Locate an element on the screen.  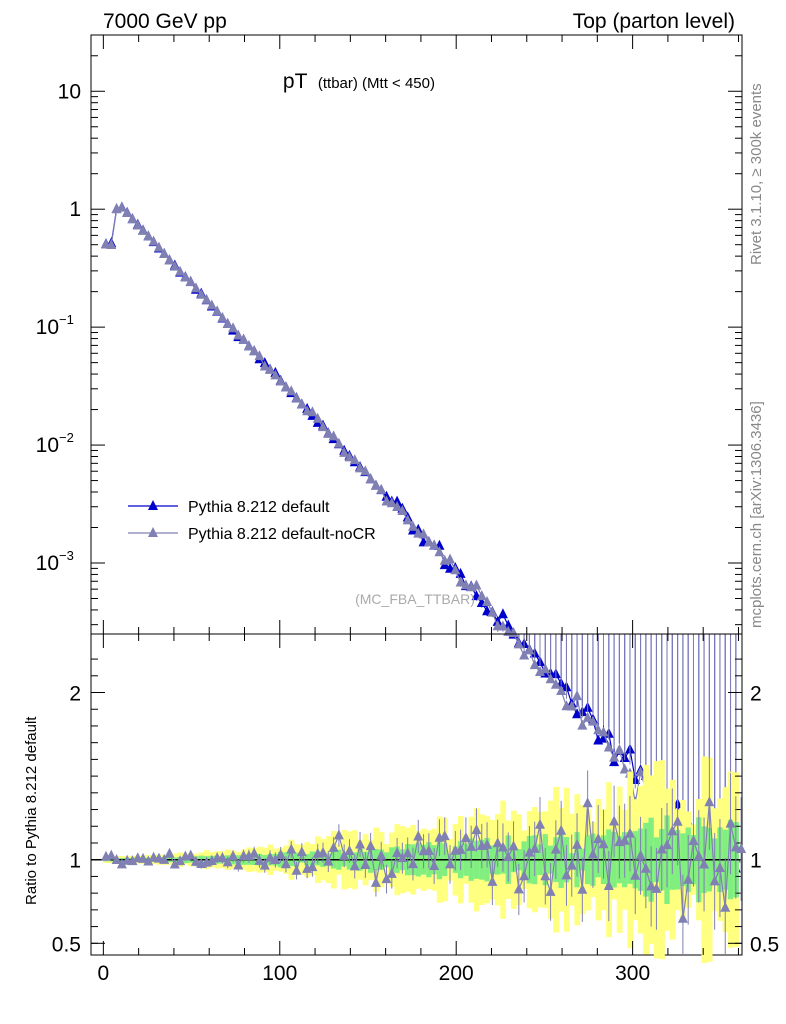
x-tick-label: 200 is located at coordinates (456, 973).